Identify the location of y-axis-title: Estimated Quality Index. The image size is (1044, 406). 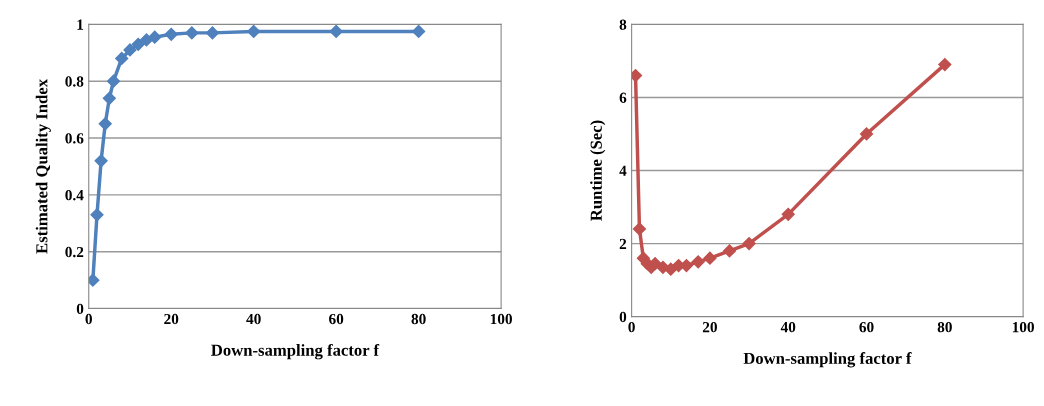
(43, 166).